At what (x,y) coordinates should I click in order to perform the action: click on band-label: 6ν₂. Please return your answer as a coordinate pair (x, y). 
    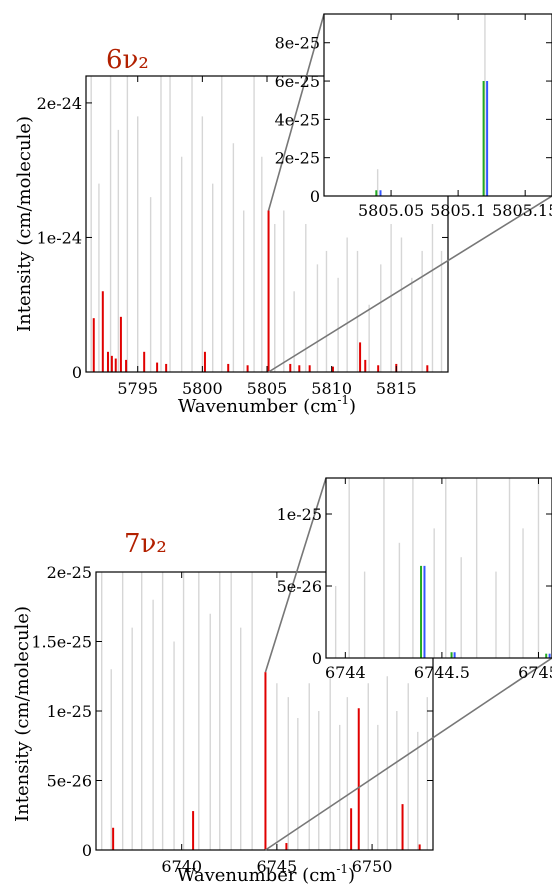
    Looking at the image, I should click on (127, 60).